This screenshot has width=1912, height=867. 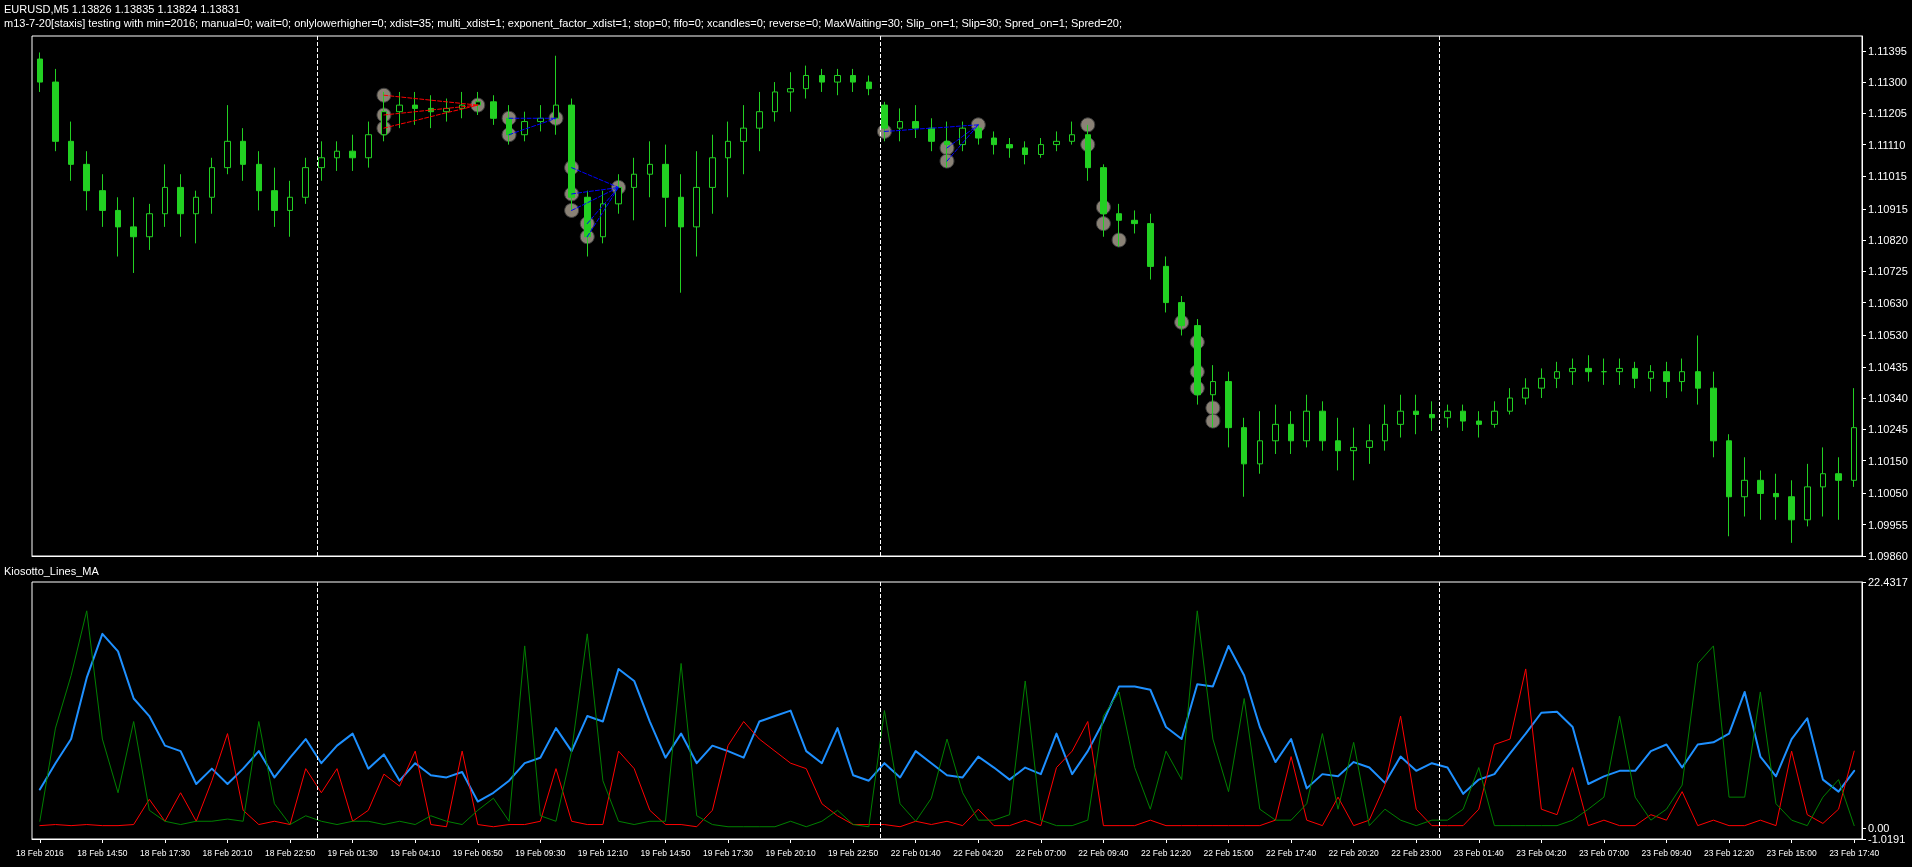 What do you see at coordinates (1416, 852) in the screenshot?
I see `x-tick-label: 22 Feb 23:00` at bounding box center [1416, 852].